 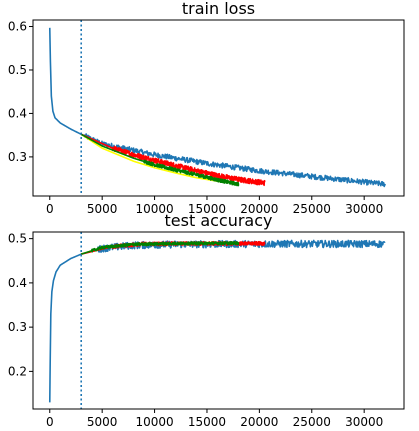 I want to click on y-tick-label: 0.2, so click(x=17, y=371).